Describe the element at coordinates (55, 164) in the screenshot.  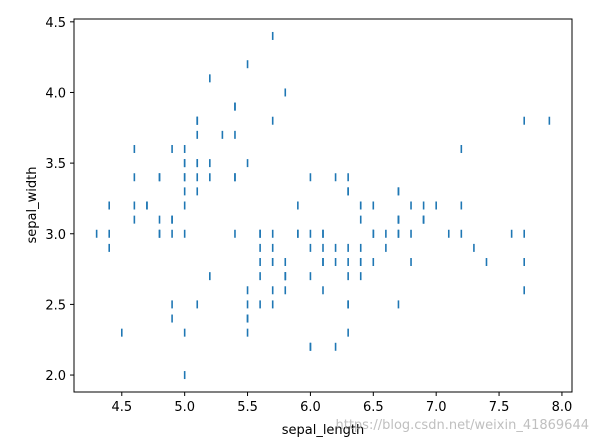
I see `y-tick-label: 3.5` at that location.